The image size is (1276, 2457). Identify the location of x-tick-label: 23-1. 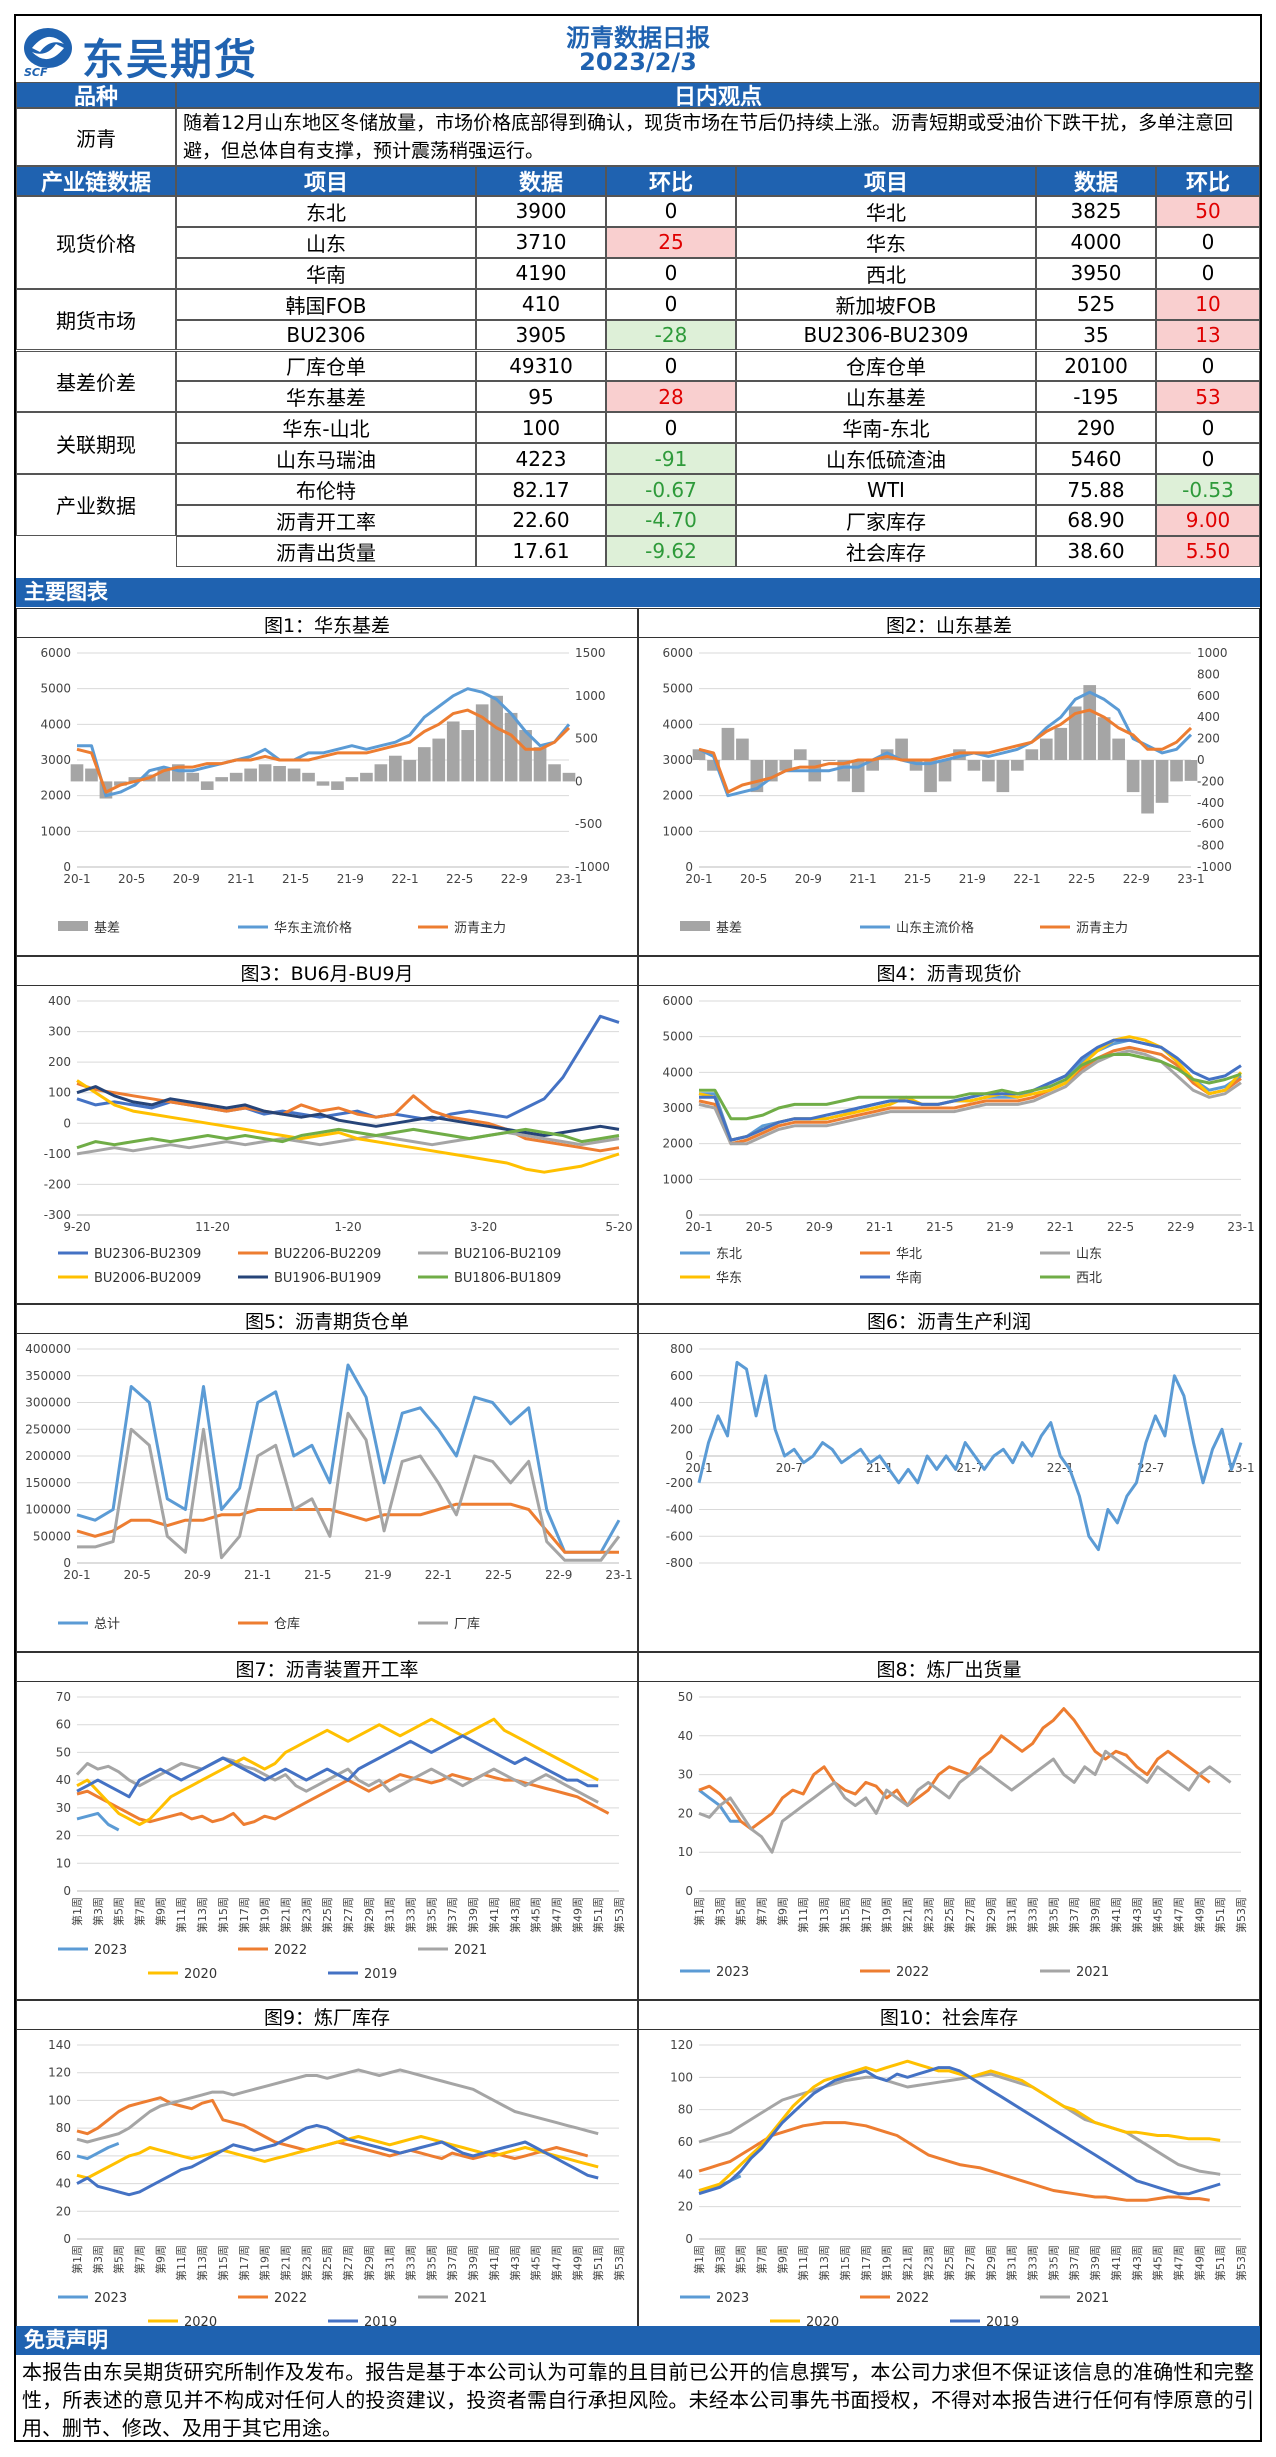
(1190, 879).